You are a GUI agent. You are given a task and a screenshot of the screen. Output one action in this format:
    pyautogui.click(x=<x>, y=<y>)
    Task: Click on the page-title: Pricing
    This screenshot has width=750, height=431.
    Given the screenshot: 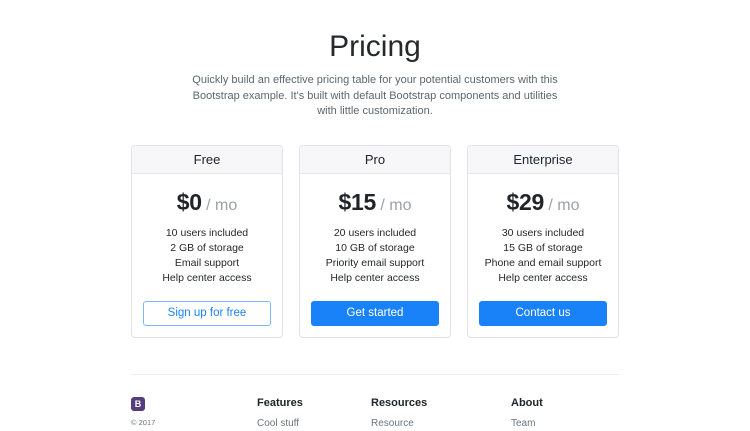 What is the action you would take?
    pyautogui.click(x=375, y=46)
    